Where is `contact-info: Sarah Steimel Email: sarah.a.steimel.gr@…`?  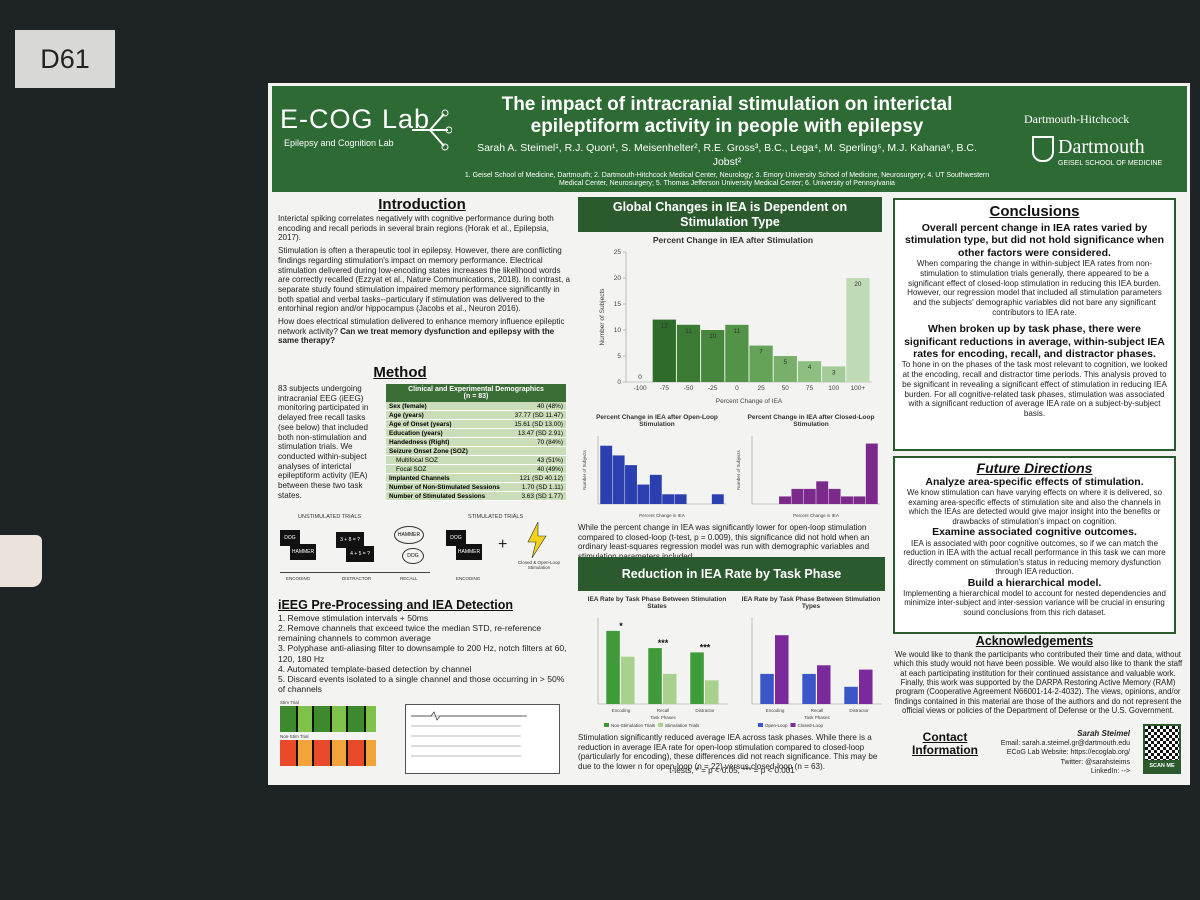
contact-info: Sarah Steimel Email: sarah.a.steimel.gr@… is located at coordinates (1057, 752).